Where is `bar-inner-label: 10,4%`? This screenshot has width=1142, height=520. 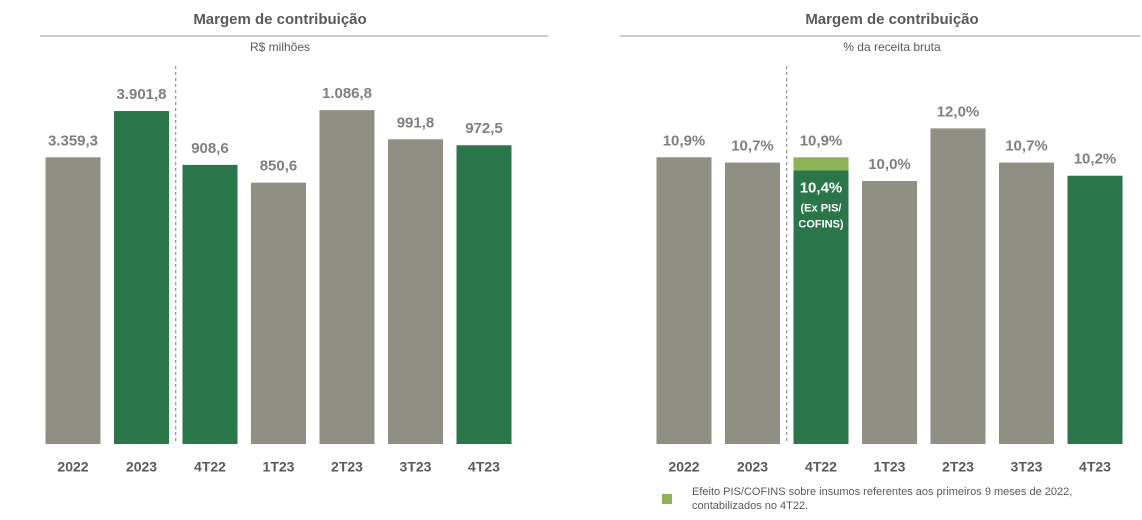 bar-inner-label: 10,4% is located at coordinates (821, 187).